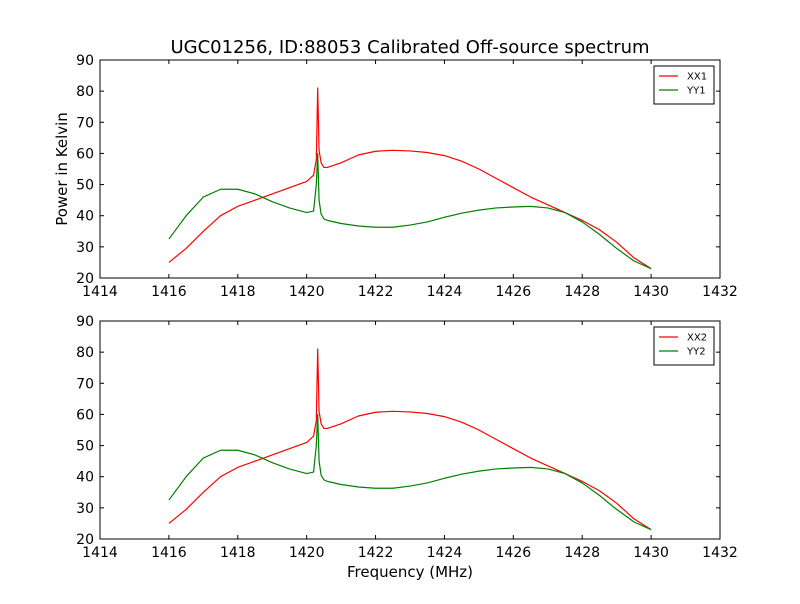 The image size is (800, 604). Describe the element at coordinates (410, 472) in the screenshot. I see `series-line-yy2` at that location.